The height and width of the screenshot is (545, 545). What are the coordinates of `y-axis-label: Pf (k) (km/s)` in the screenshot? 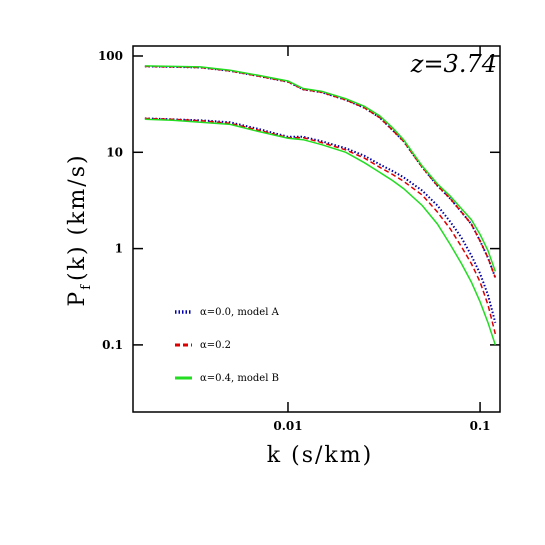 It's located at (79, 229).